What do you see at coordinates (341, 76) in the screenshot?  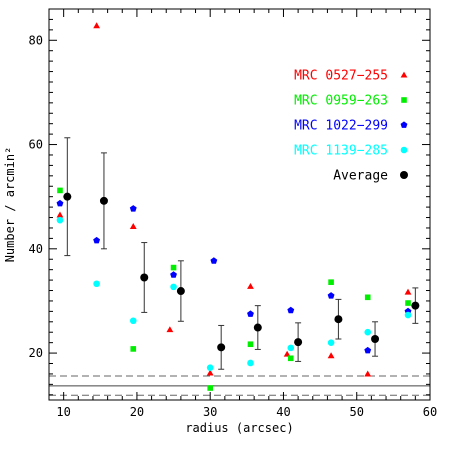 I see `legend-label: MRC 0527−255` at bounding box center [341, 76].